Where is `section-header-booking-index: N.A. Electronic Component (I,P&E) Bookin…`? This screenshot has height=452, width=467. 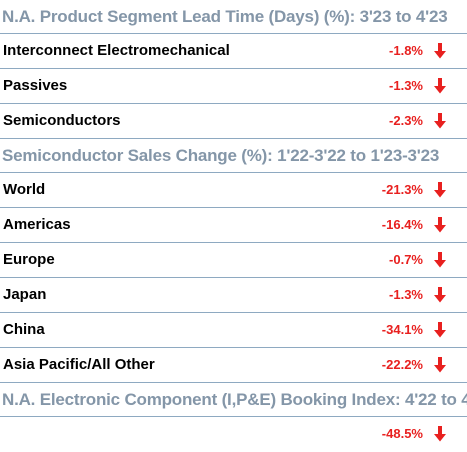
section-header-booking-index: N.A. Electronic Component (I,P&E) Bookin… is located at coordinates (233, 400).